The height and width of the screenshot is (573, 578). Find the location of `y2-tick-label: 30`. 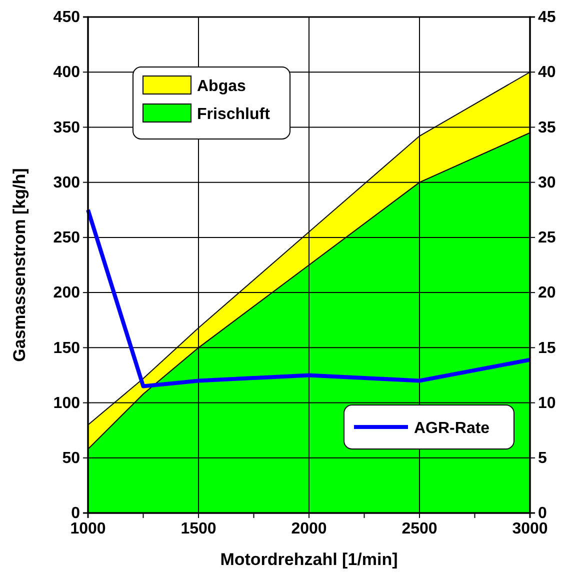

y2-tick-label: 30 is located at coordinates (547, 183).